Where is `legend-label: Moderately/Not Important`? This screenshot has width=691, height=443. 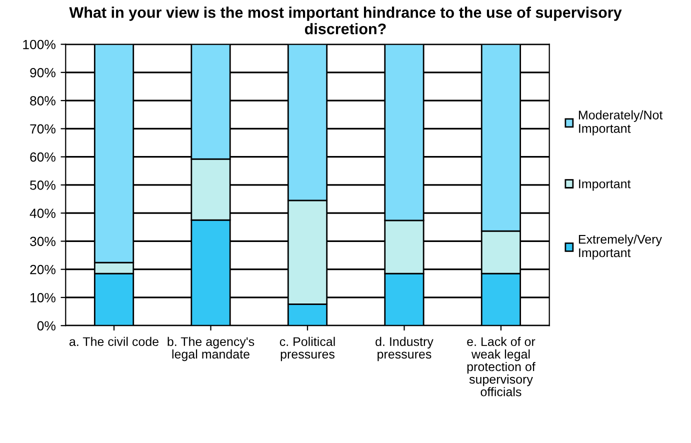 legend-label: Moderately/Not Important is located at coordinates (620, 123).